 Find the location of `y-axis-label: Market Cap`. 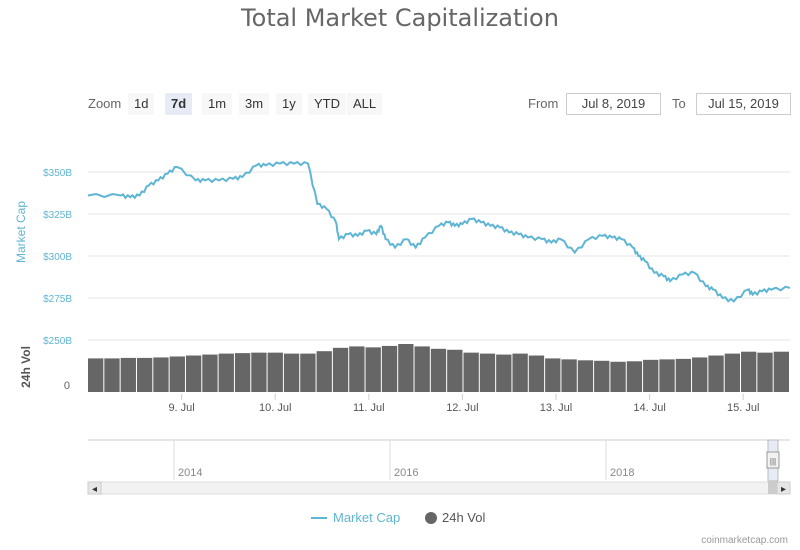

y-axis-label: Market Cap is located at coordinates (21, 232).